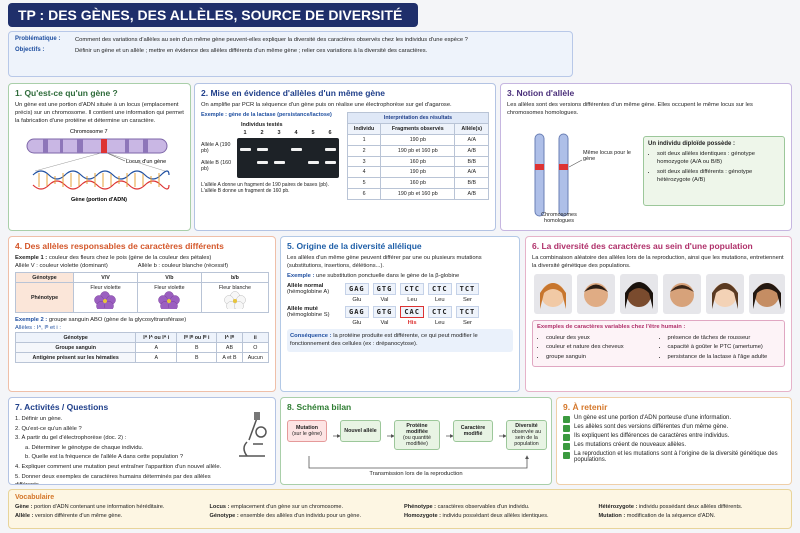  I want to click on question: 1. Définir un gène., so click(39, 419).